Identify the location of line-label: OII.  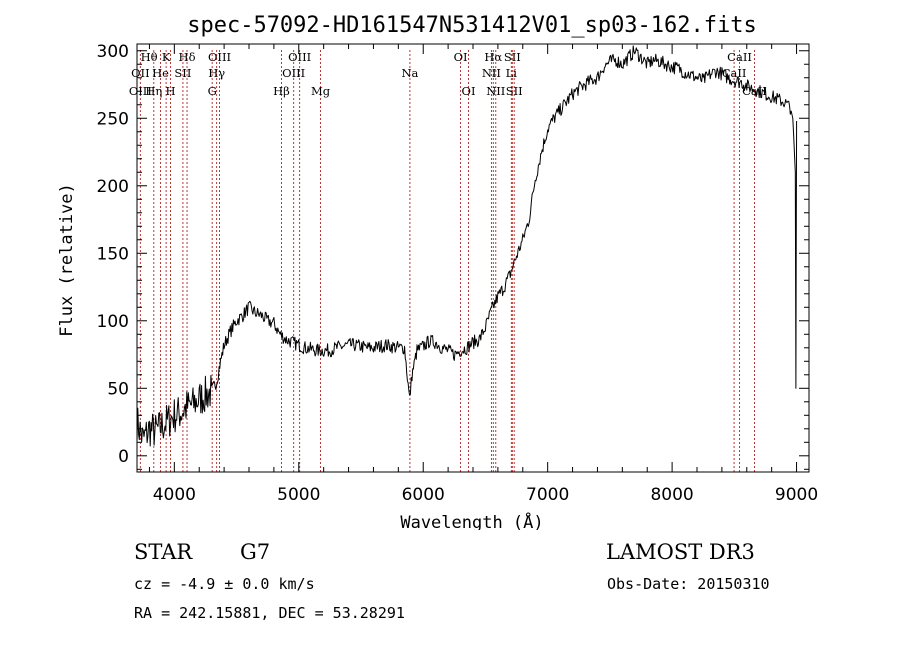
(140, 73).